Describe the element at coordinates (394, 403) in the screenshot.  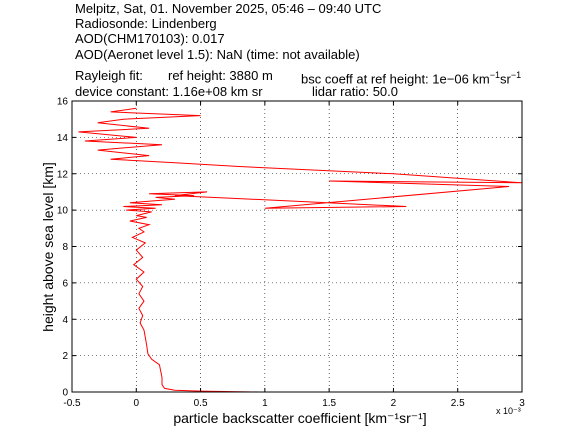
I see `x-tick-label: 2` at that location.